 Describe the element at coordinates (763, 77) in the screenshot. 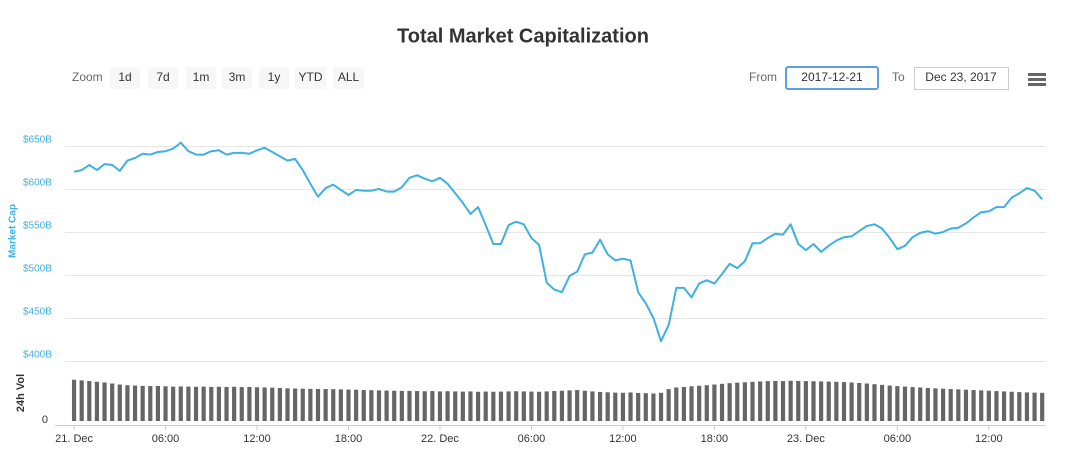

I see `from-label: From` at that location.